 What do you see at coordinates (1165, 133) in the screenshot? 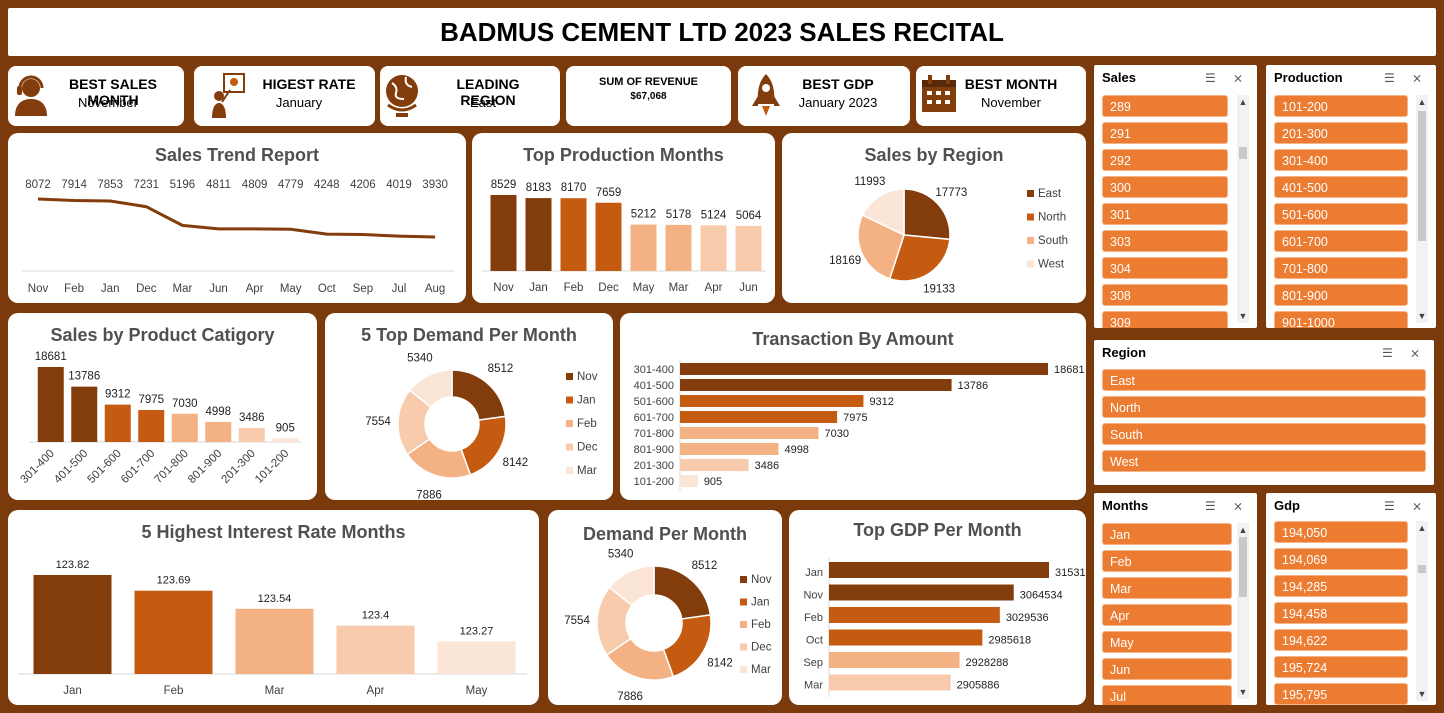
I see `slicer-item: 291` at bounding box center [1165, 133].